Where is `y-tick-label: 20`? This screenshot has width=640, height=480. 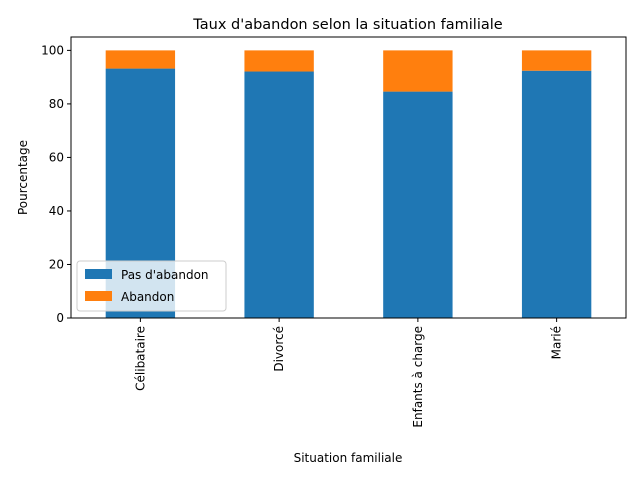
y-tick-label: 20 is located at coordinates (56, 264).